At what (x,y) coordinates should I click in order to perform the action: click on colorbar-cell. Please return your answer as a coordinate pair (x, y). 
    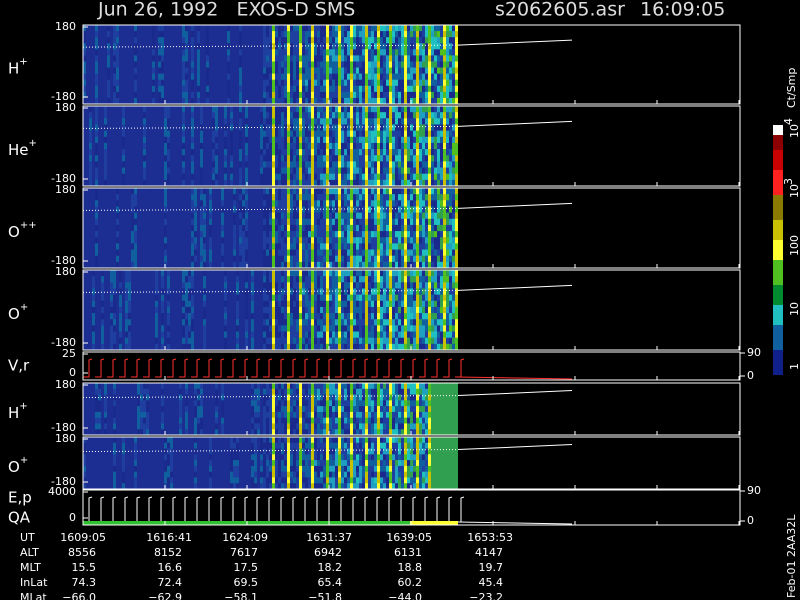
    Looking at the image, I should click on (778, 337).